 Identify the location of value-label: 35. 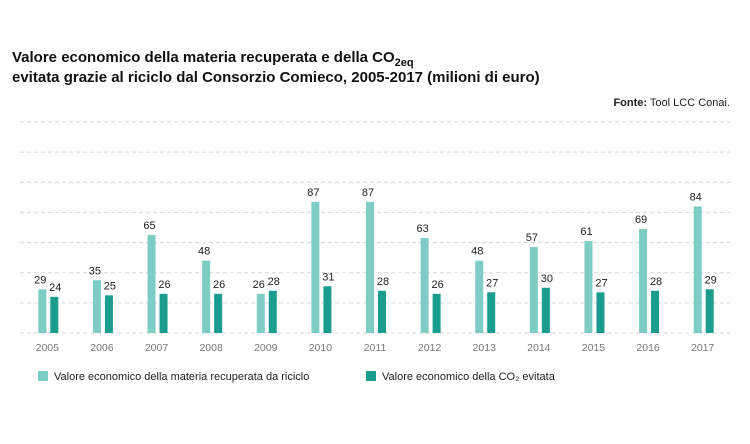
(95, 271).